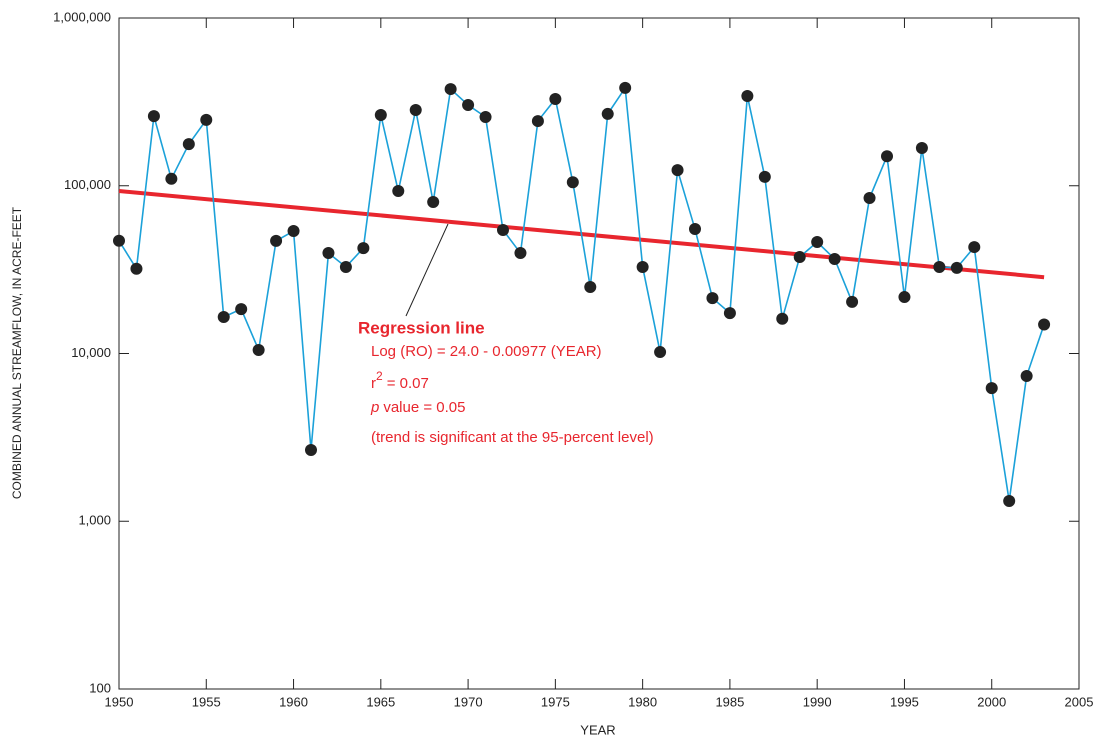 The height and width of the screenshot is (748, 1098). I want to click on y-axis-label: COMBINED ANNUAL STREAMFLOW, IN ACRE-FEET, so click(17, 352).